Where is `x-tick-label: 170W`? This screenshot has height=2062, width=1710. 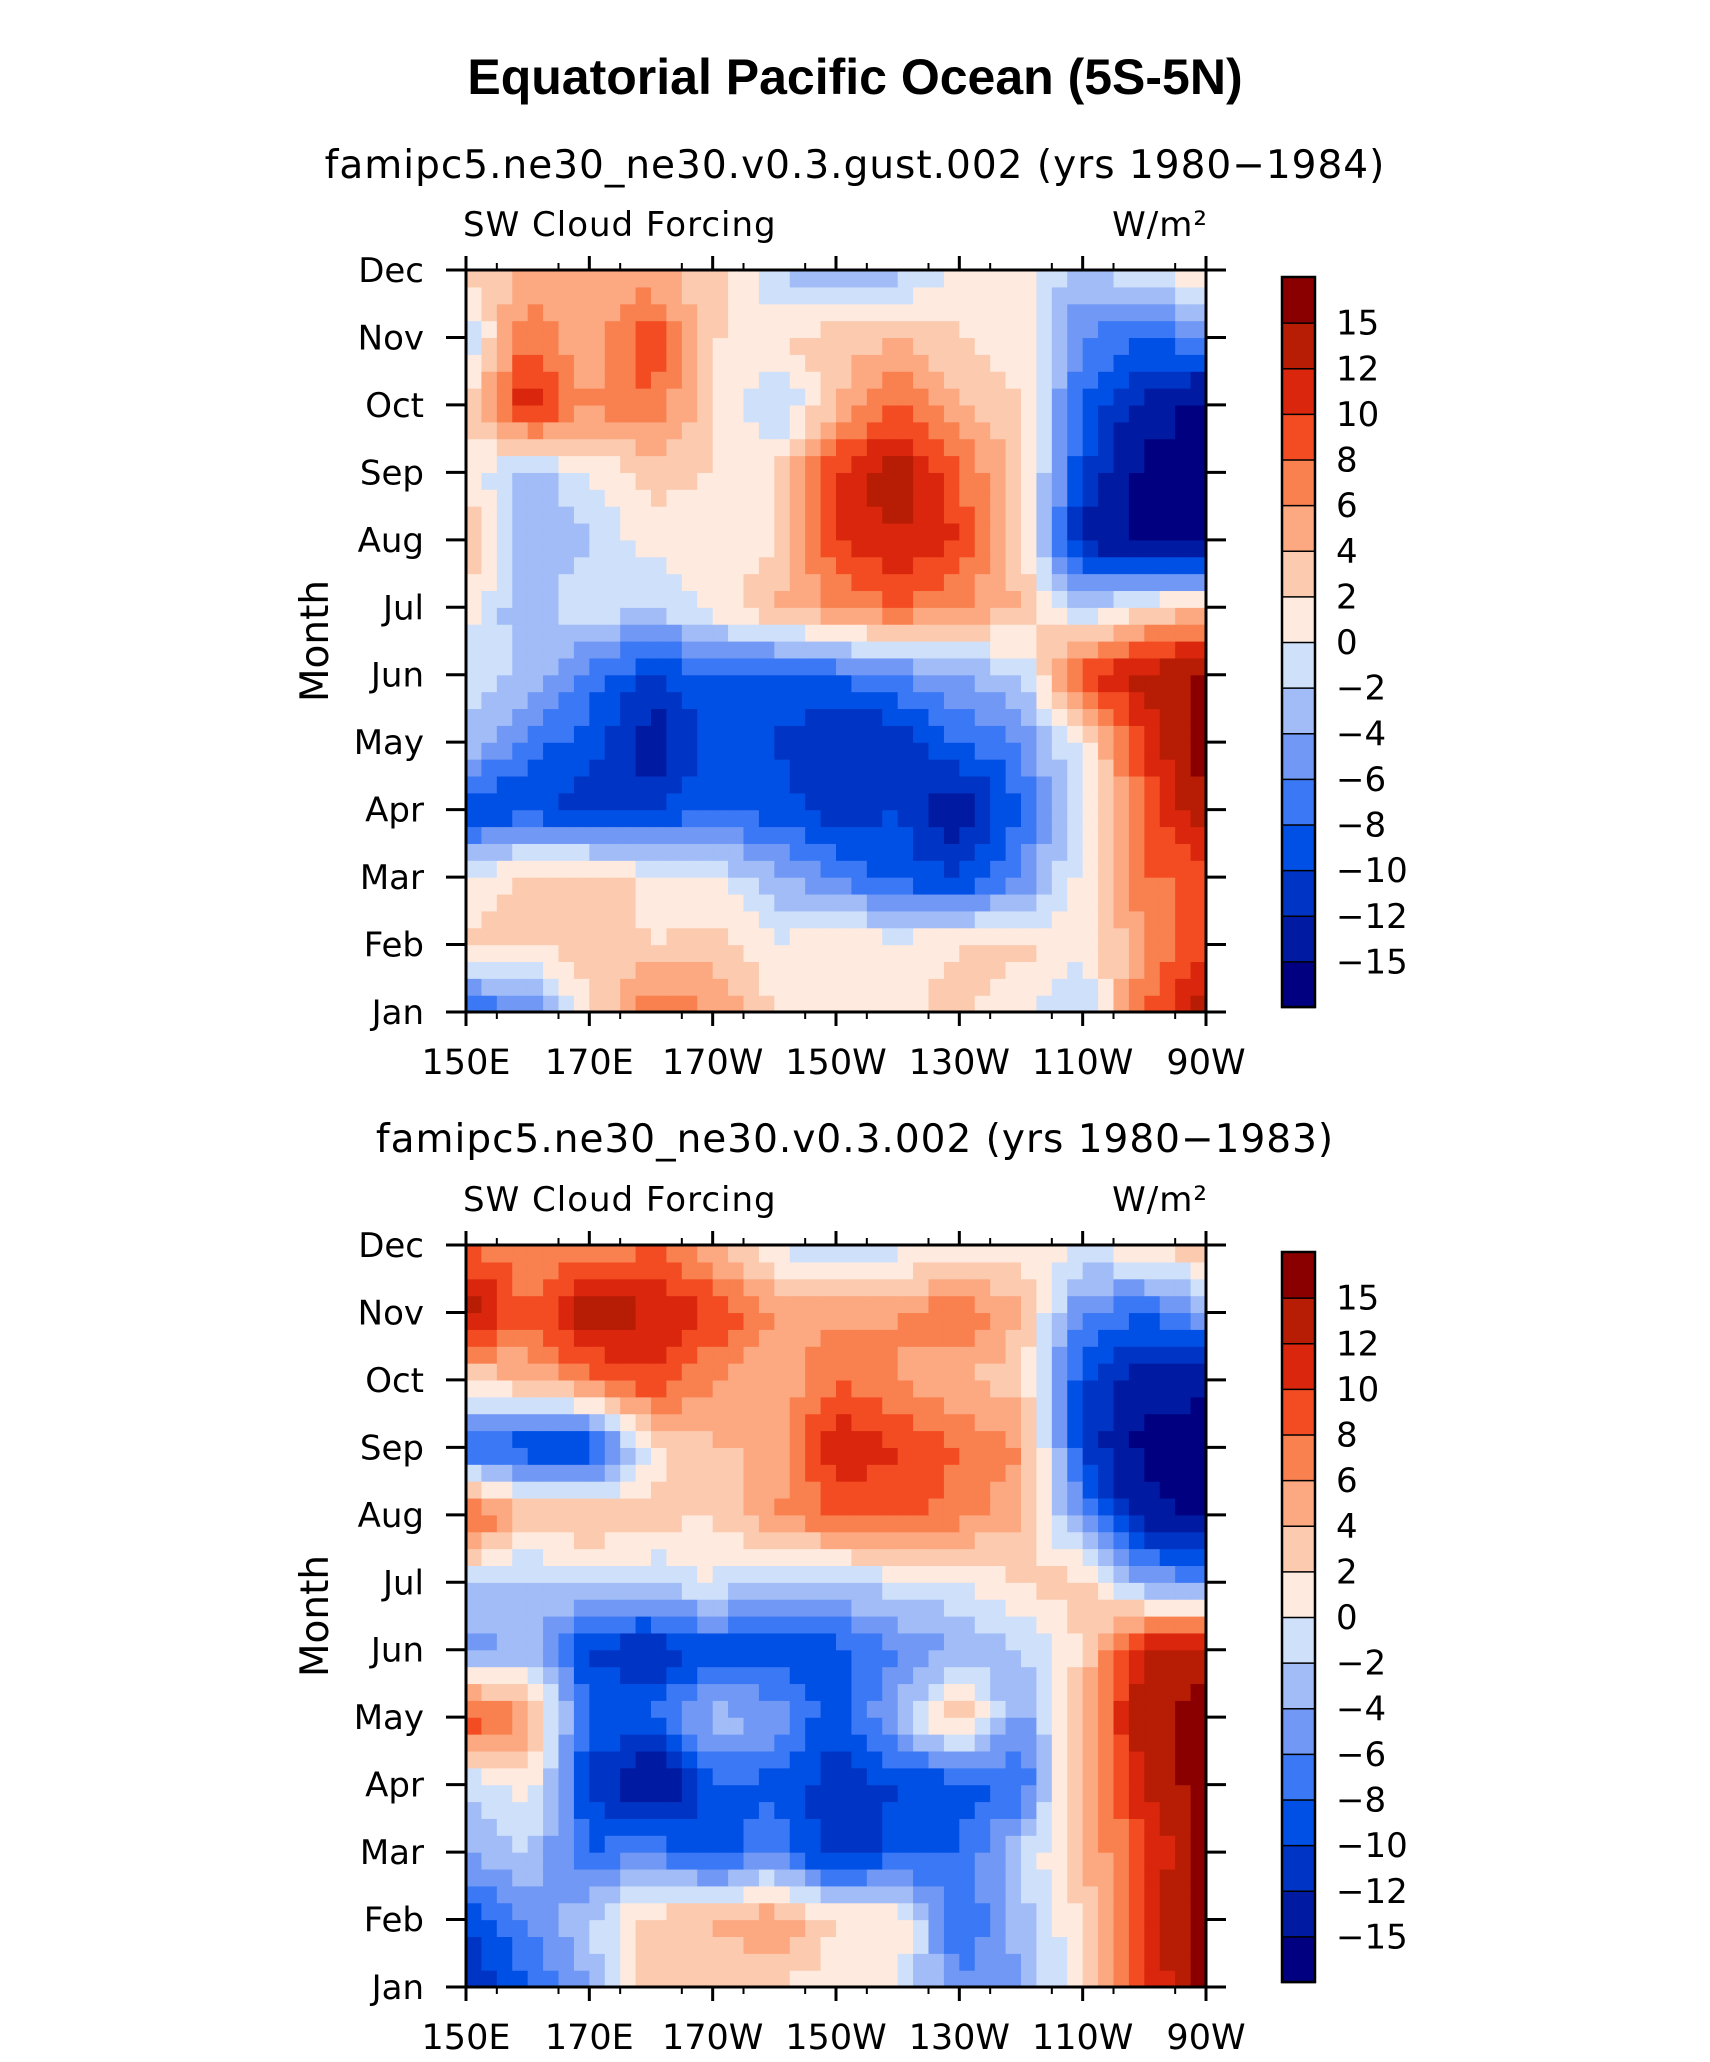
x-tick-label: 170W is located at coordinates (712, 2038).